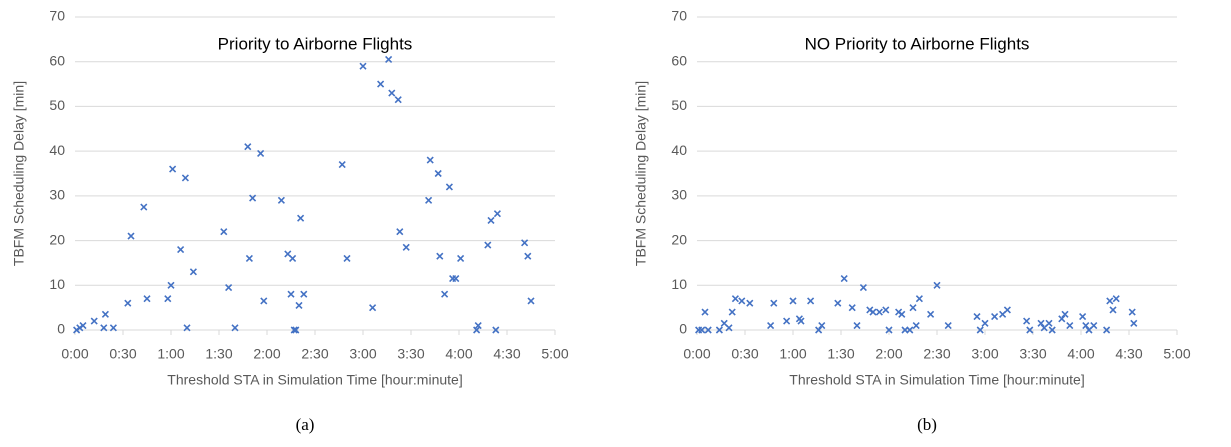  I want to click on x-tick-label: 0:30, so click(122, 354).